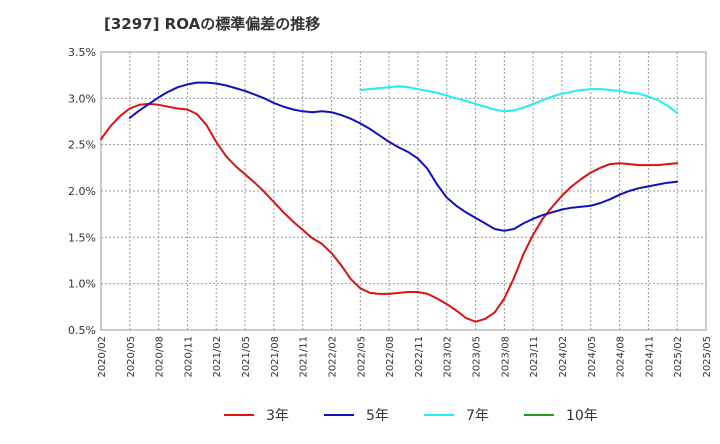 This screenshot has height=444, width=720. What do you see at coordinates (275, 357) in the screenshot?
I see `x-tick-label: 2021/08` at bounding box center [275, 357].